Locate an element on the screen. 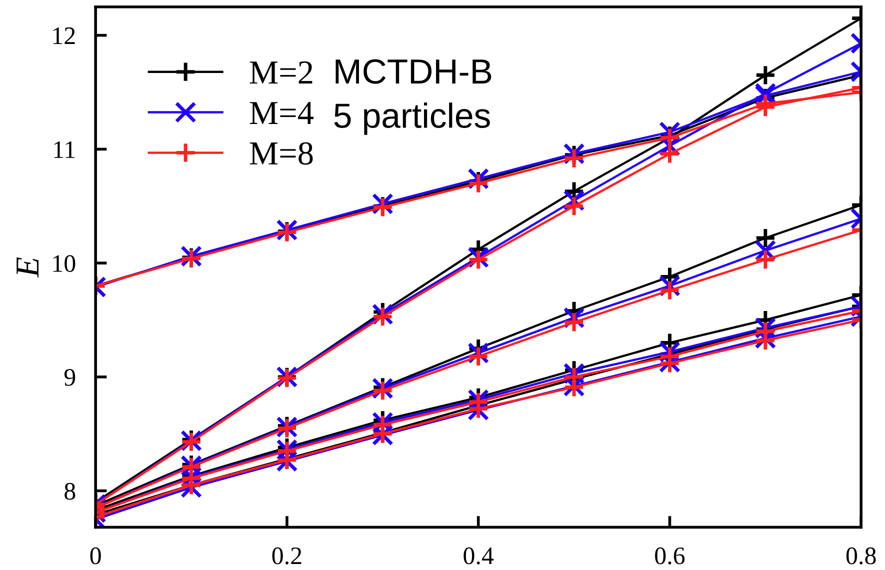  x-tick-label: 0.4 is located at coordinates (479, 555).